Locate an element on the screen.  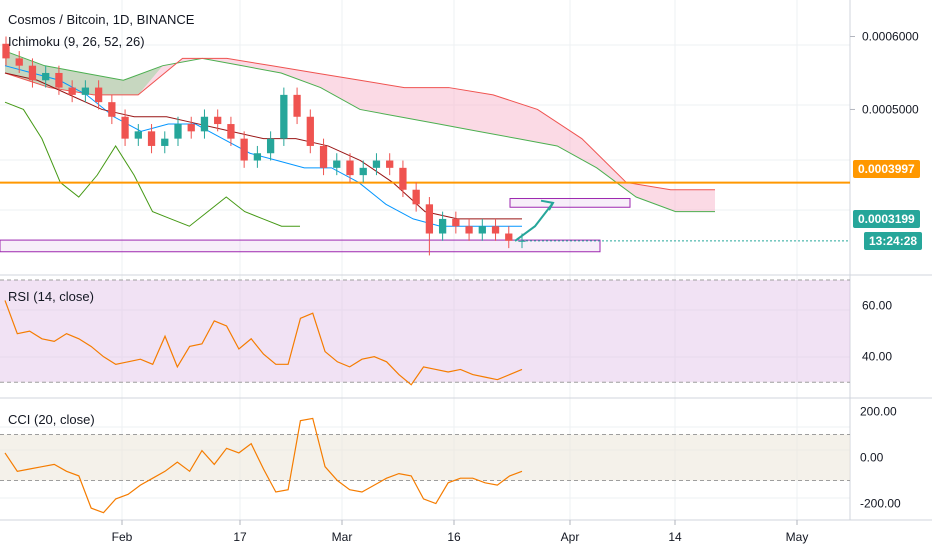
range-box-upper is located at coordinates (570, 202).